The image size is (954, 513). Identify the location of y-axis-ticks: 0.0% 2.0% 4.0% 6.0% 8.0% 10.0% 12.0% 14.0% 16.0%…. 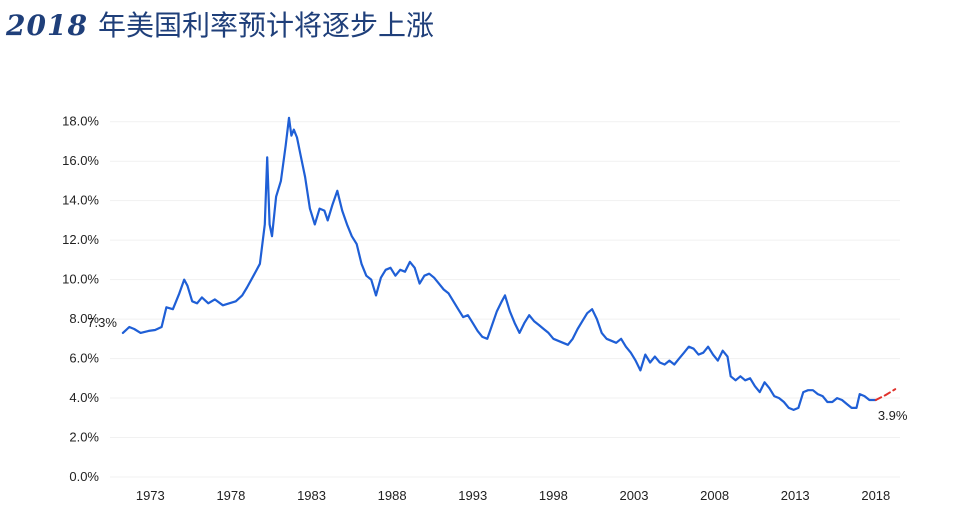
(80, 299).